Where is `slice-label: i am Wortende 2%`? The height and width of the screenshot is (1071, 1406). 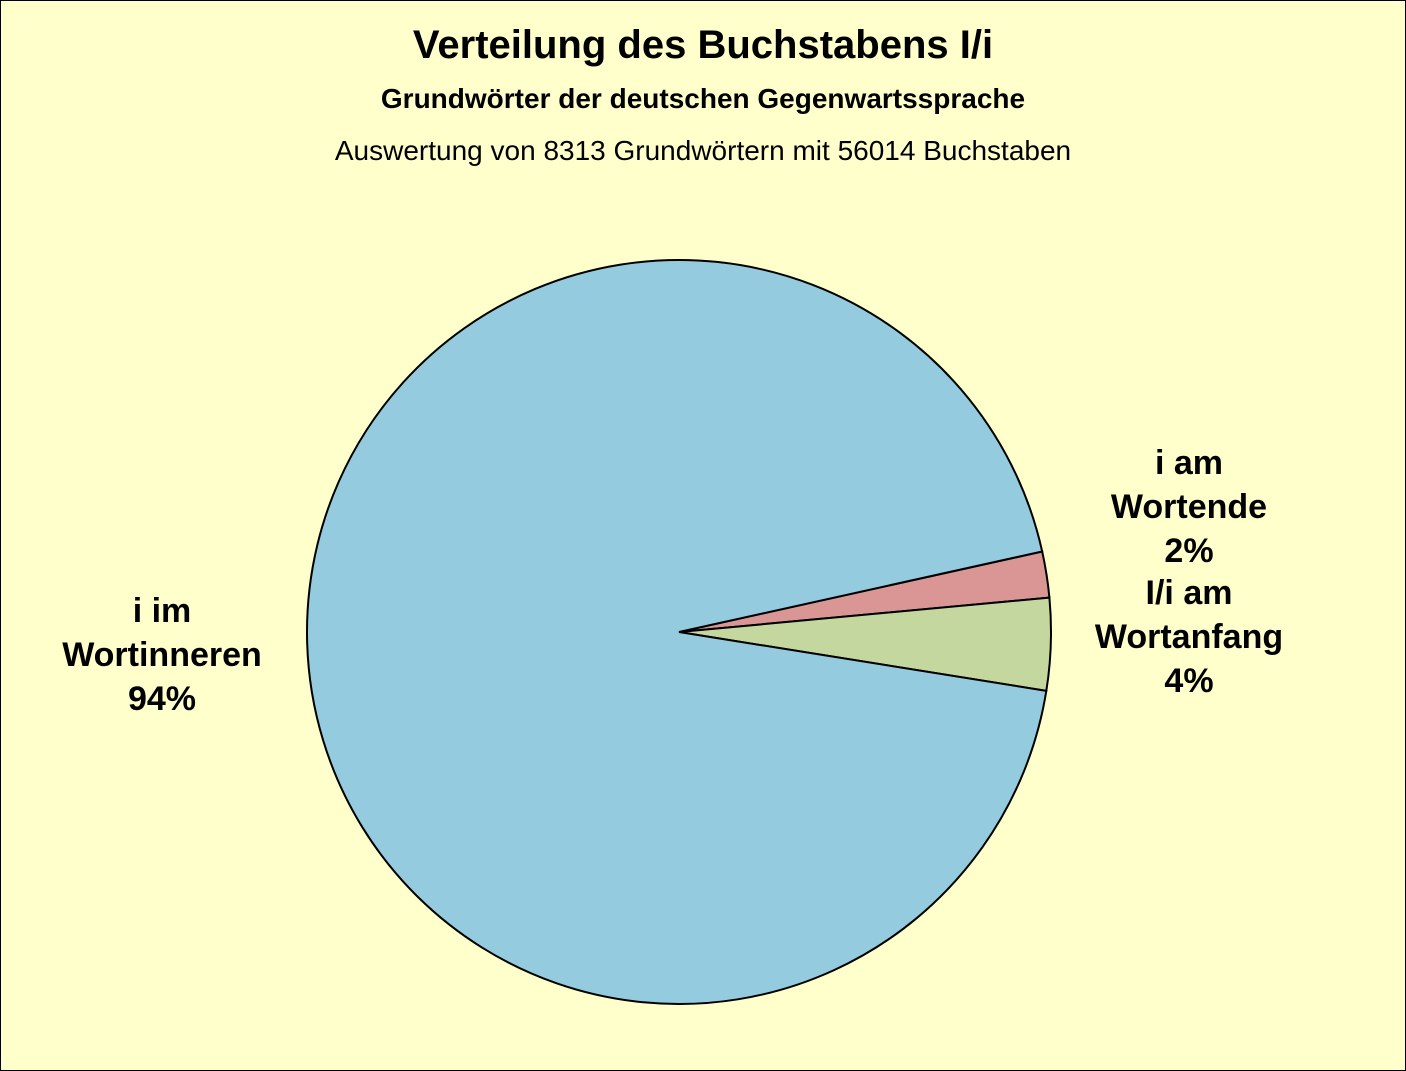
slice-label: i am Wortende 2% is located at coordinates (1189, 507).